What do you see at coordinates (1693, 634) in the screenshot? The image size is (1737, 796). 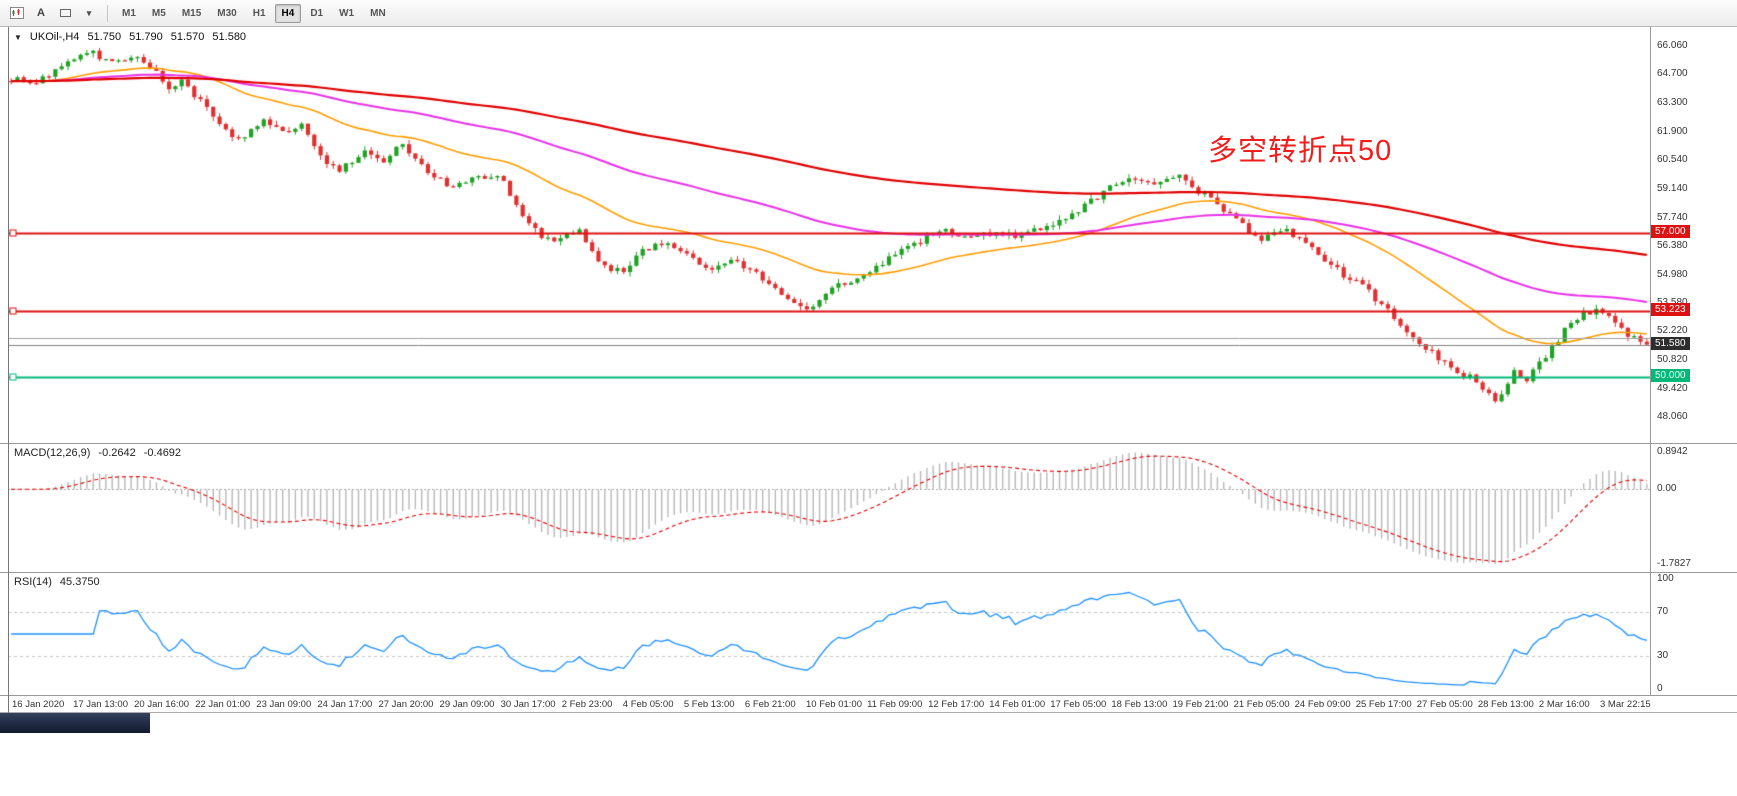 I see `rsi-axis: 100 70 30 0` at bounding box center [1693, 634].